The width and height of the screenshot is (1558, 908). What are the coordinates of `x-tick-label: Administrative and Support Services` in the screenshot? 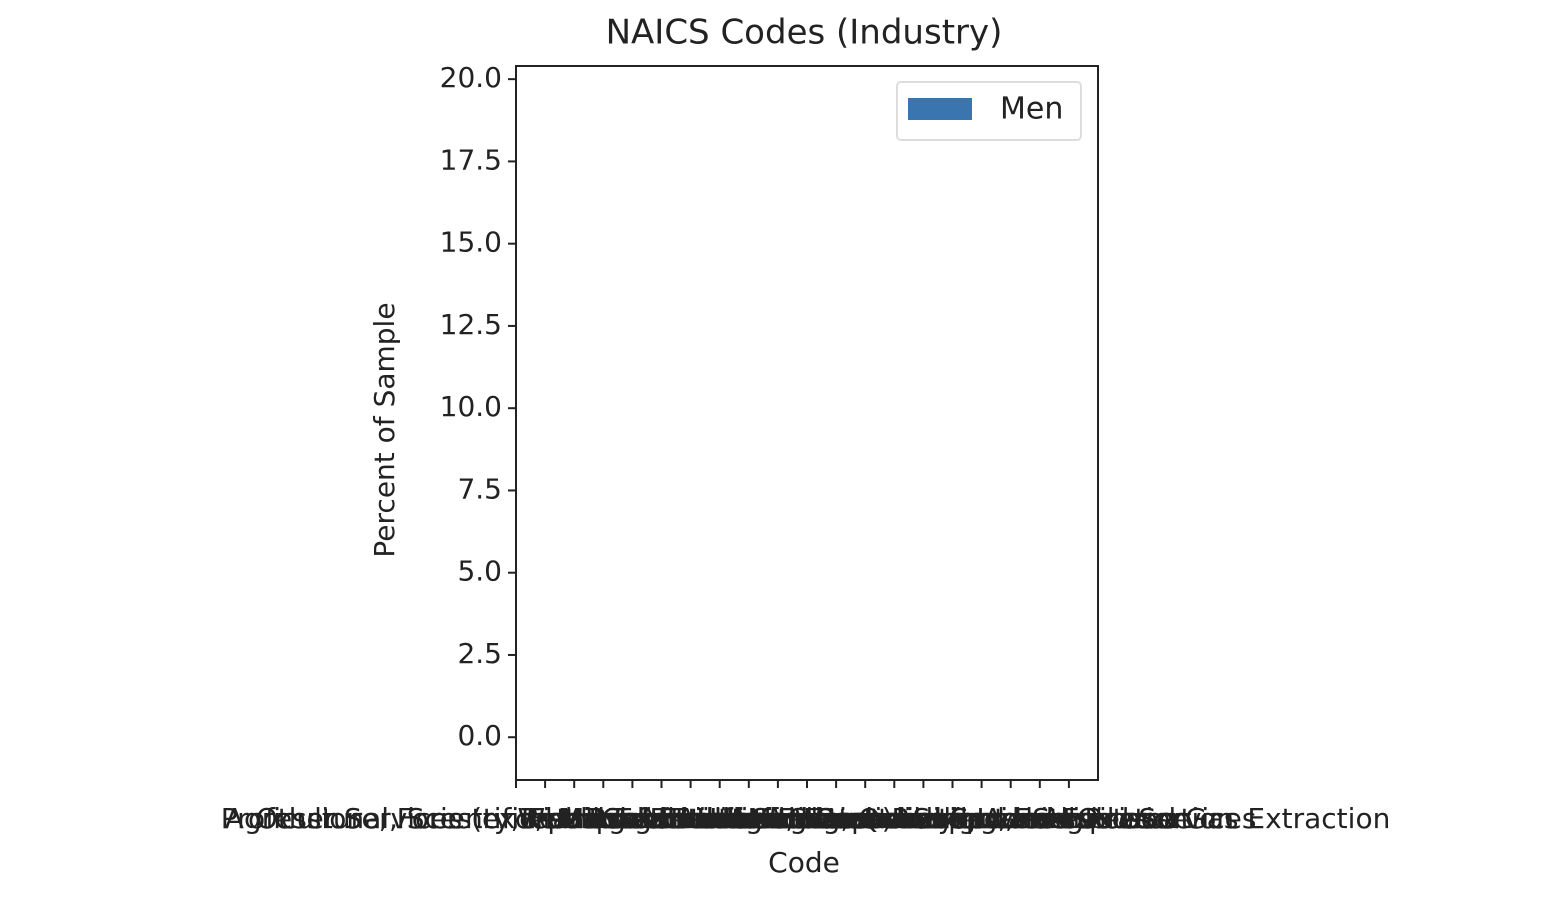 It's located at (894, 818).